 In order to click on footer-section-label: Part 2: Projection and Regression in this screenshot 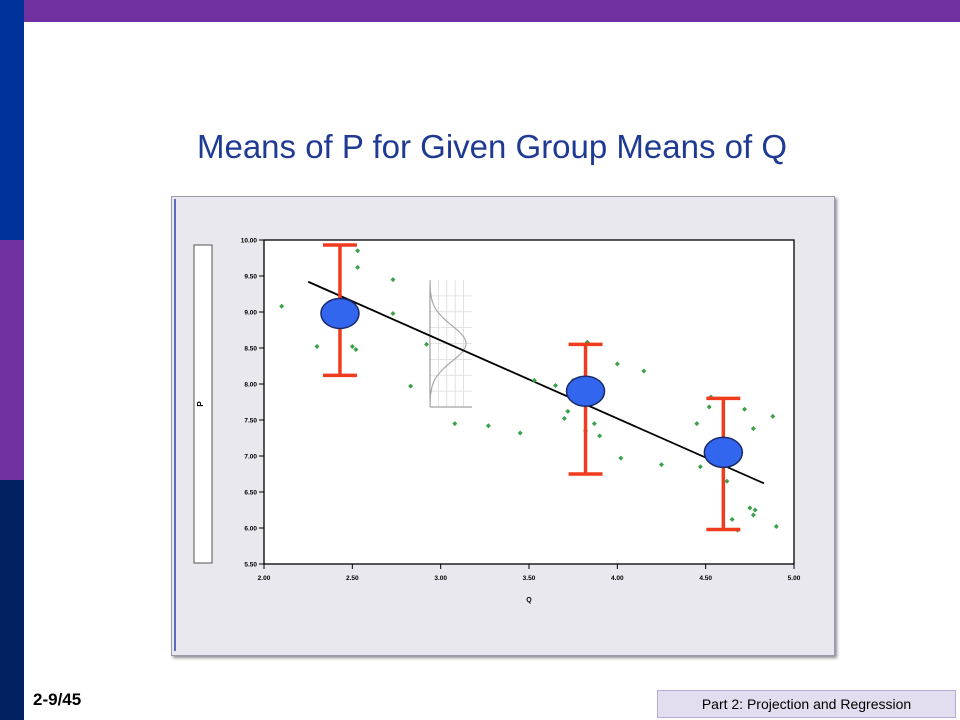, I will do `click(806, 704)`.